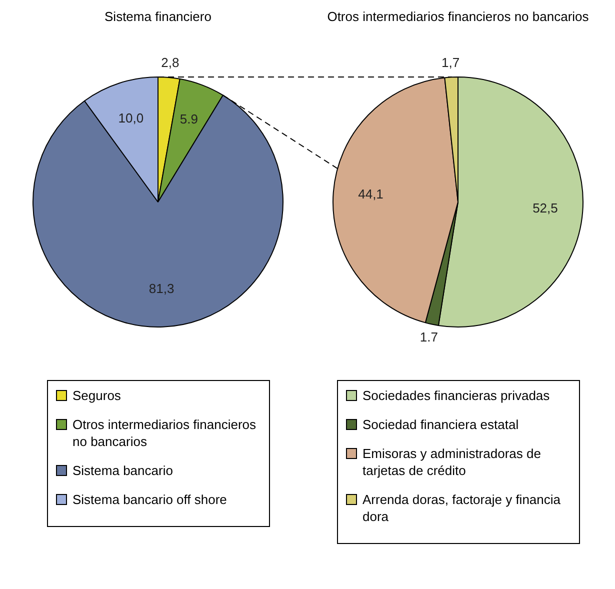  What do you see at coordinates (462, 508) in the screenshot?
I see `legend-label: Arrenda doras, factoraje y financia dora` at bounding box center [462, 508].